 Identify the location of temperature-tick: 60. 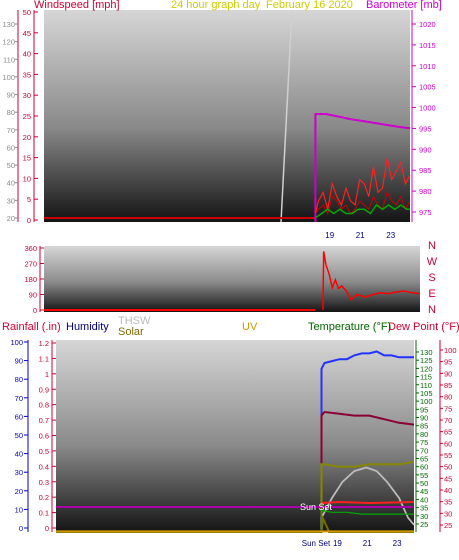
(424, 467).